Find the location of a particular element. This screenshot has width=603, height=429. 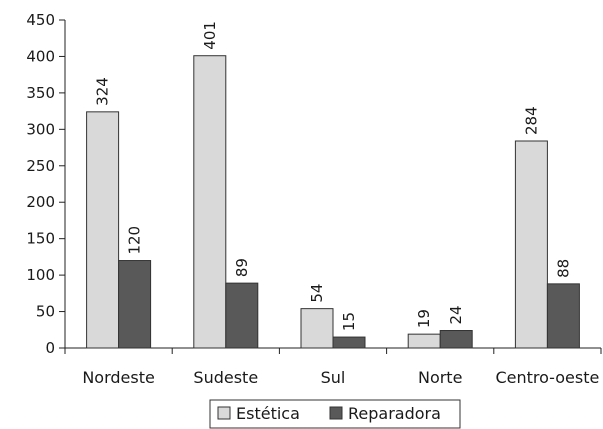

y-tick-label: 0 is located at coordinates (50, 348).